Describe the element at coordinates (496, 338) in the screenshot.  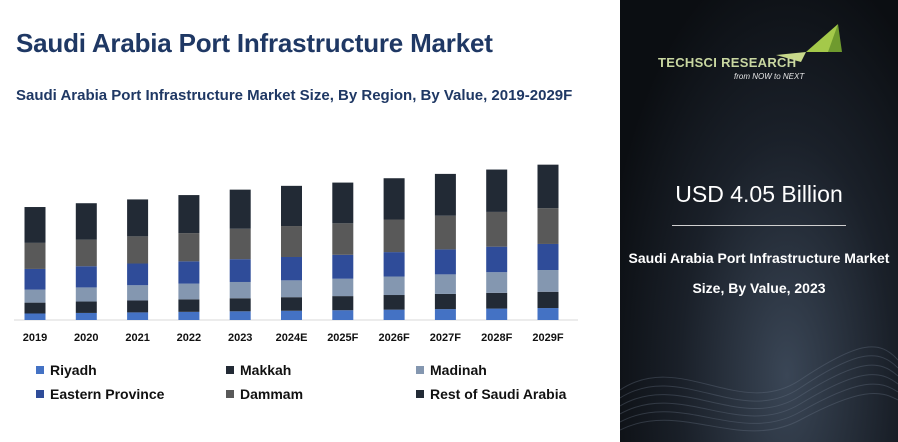
I see `x-tick-label: 2028F` at that location.